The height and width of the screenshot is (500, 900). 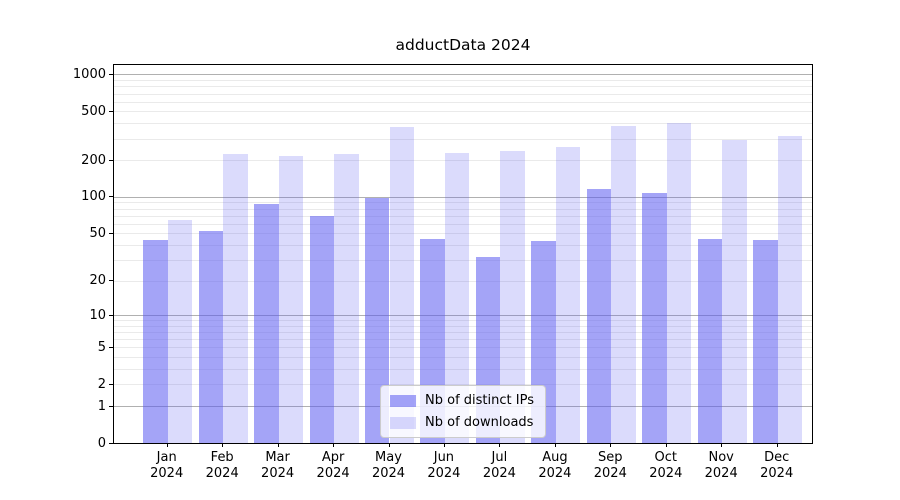 I want to click on legend-label-downloads: Nb of downloads, so click(x=479, y=422).